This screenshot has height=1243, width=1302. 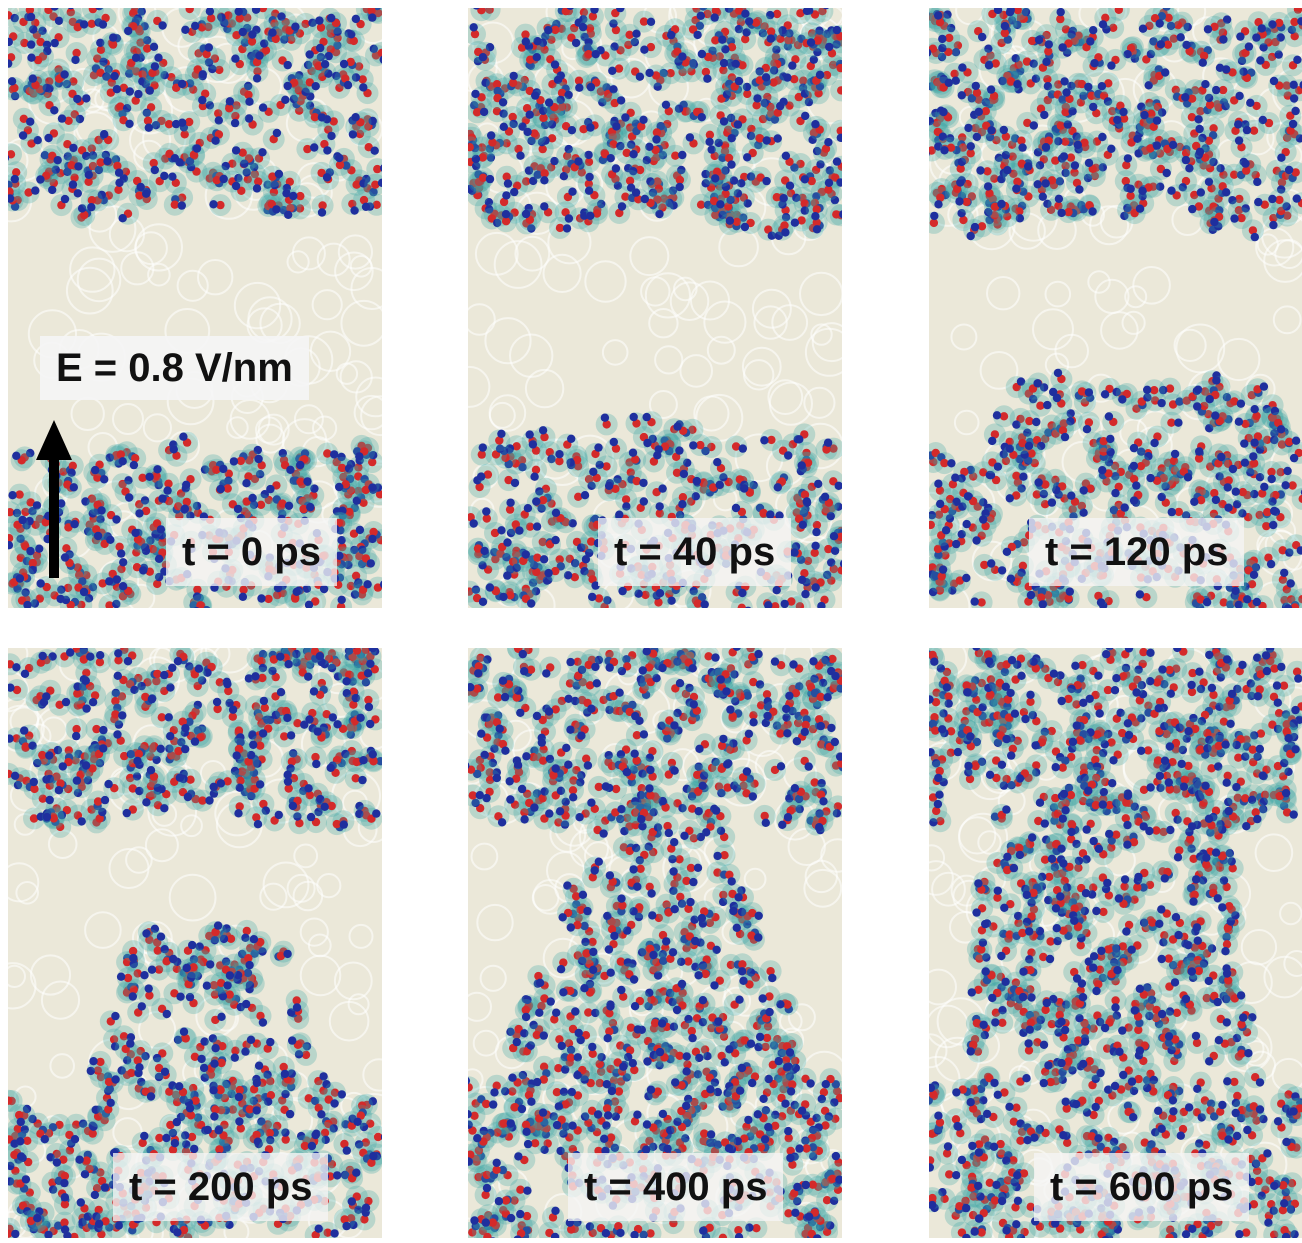 I want to click on snapshot-panel-t120: t = 120 ps, so click(x=1115, y=308).